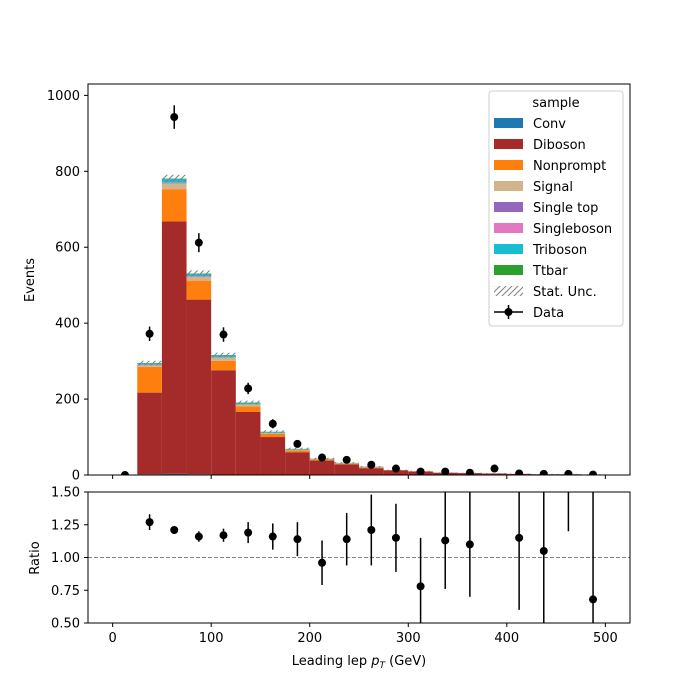 The width and height of the screenshot is (700, 700). What do you see at coordinates (408, 638) in the screenshot?
I see `ratio-xtick-label: 300` at bounding box center [408, 638].